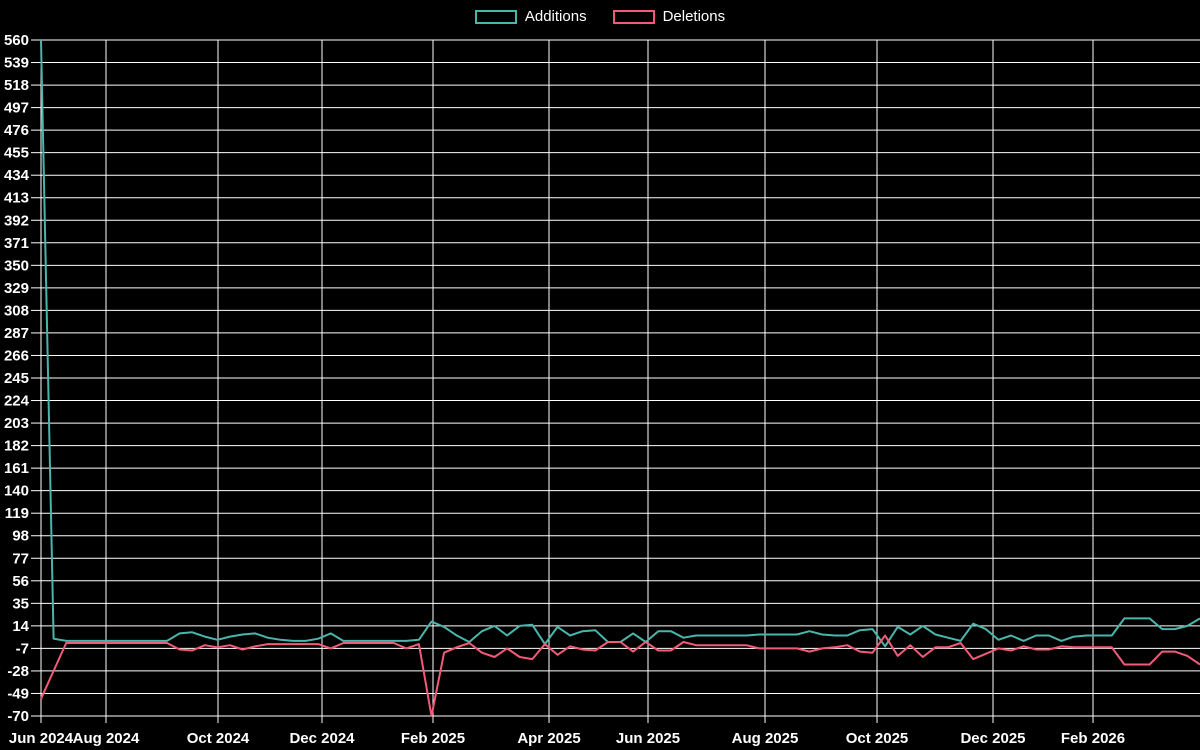 Image resolution: width=1200 pixels, height=750 pixels. Describe the element at coordinates (16, 153) in the screenshot. I see `y-axis-label: 455` at that location.